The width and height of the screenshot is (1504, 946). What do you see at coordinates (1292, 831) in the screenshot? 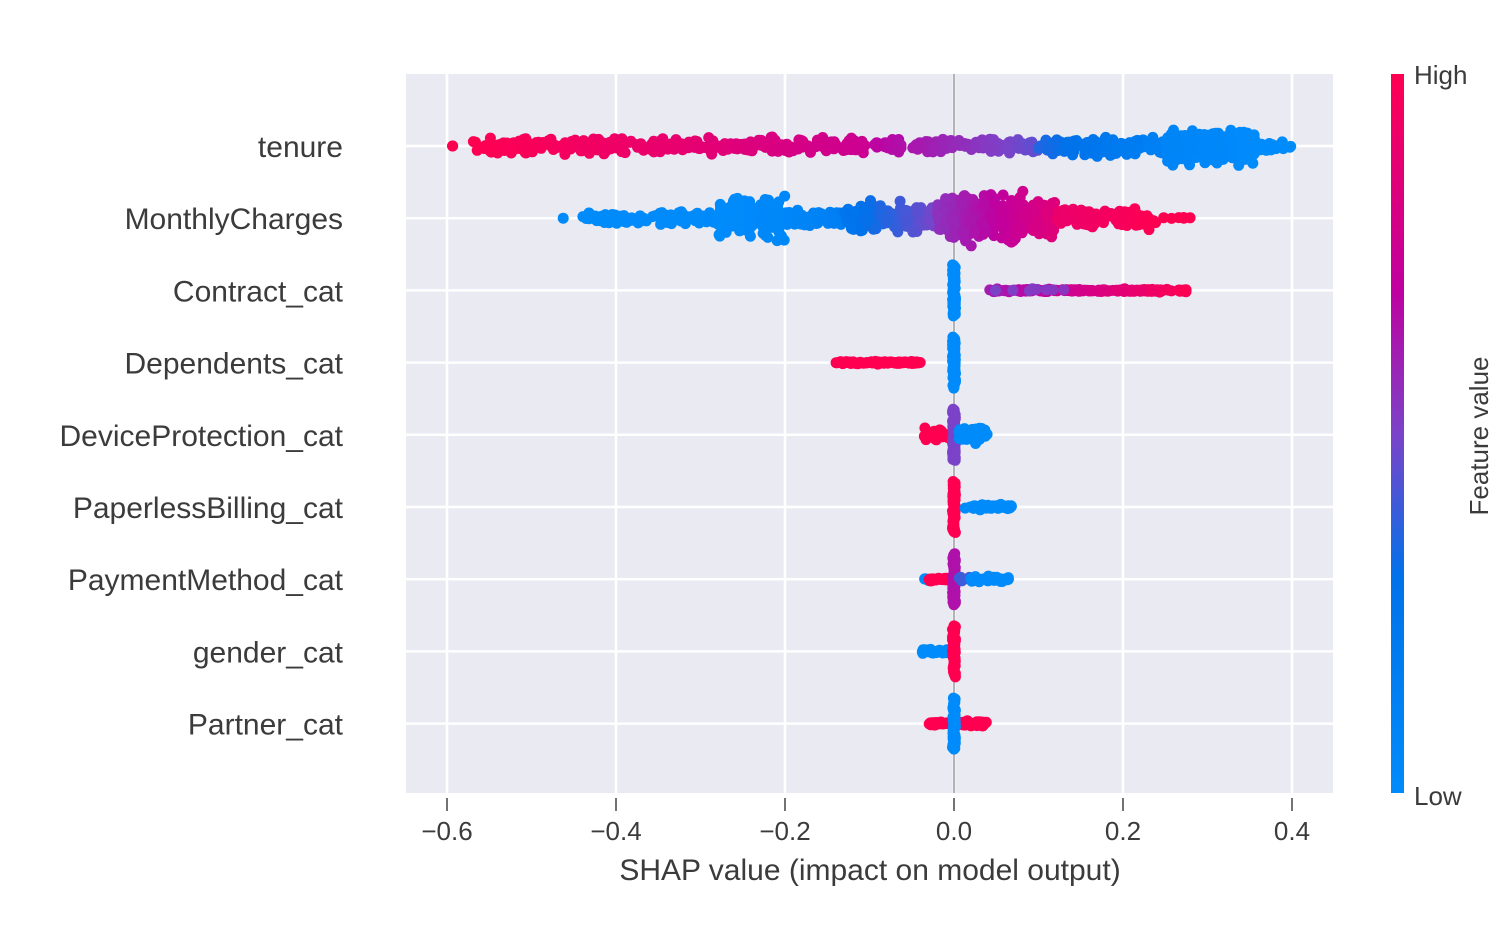
I see `x-tick-label: 0.4` at bounding box center [1292, 831].